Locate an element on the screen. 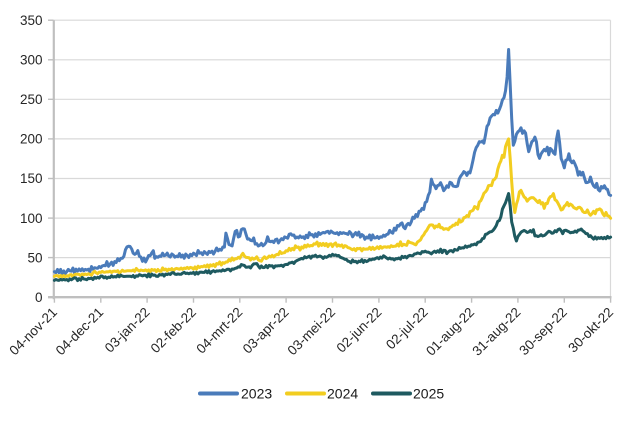 Image resolution: width=626 pixels, height=428 pixels. svg-text: 250 is located at coordinates (31, 99).